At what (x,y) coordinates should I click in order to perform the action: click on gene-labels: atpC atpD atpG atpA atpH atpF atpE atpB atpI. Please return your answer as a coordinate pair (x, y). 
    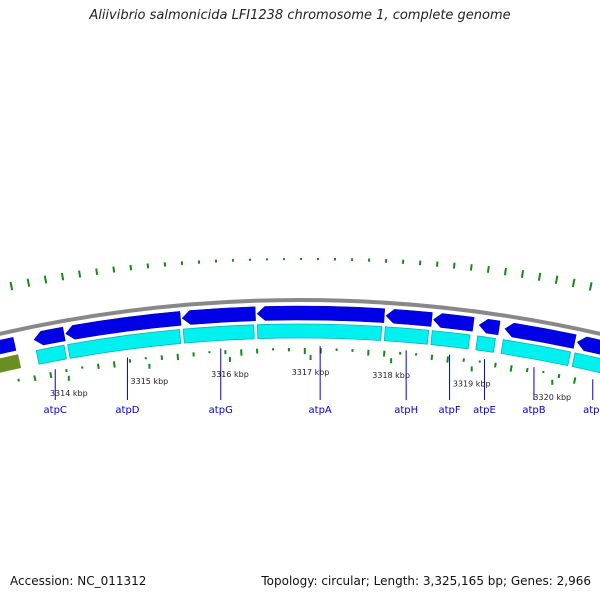
    Looking at the image, I should click on (322, 381).